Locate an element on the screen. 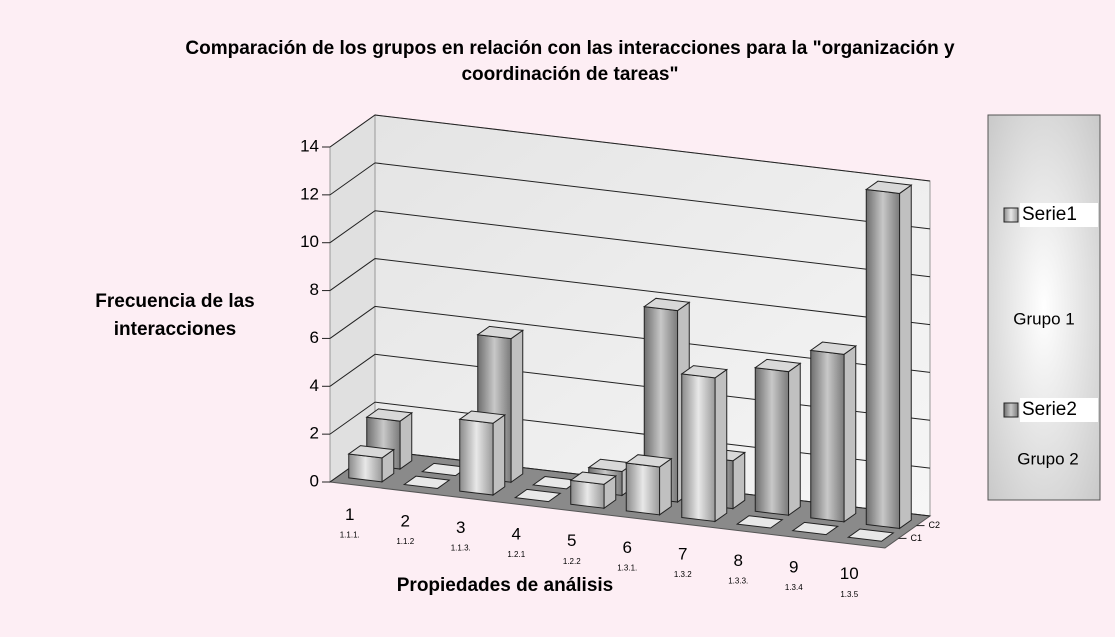 The height and width of the screenshot is (637, 1115). y-tick-label: 14 is located at coordinates (309, 145).